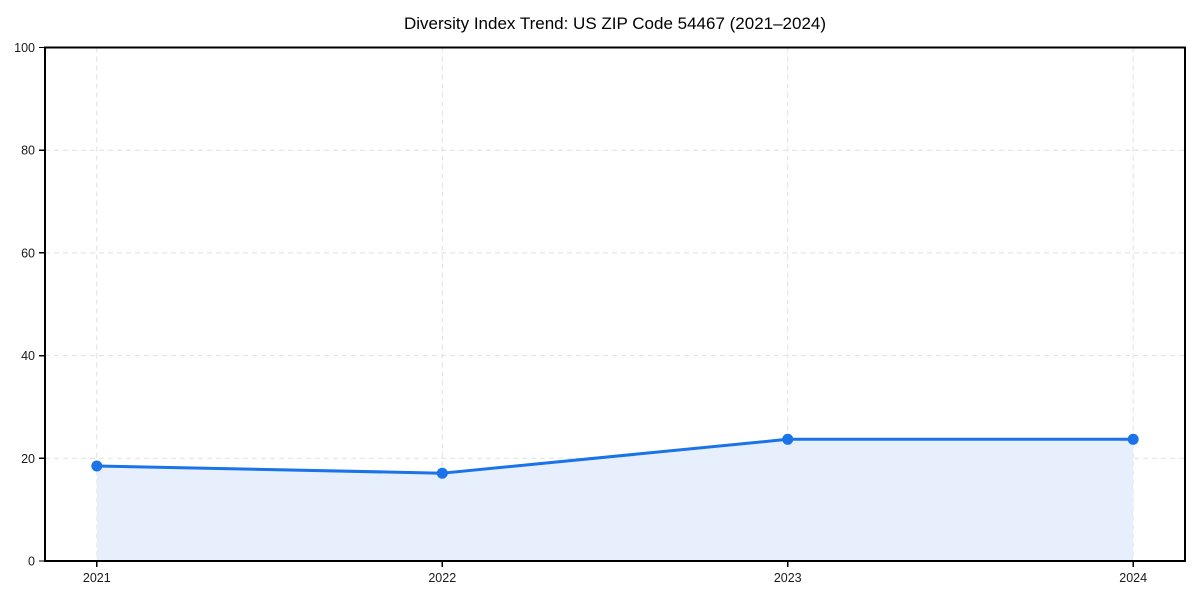  Describe the element at coordinates (97, 578) in the screenshot. I see `x-tick-label: 2021` at that location.